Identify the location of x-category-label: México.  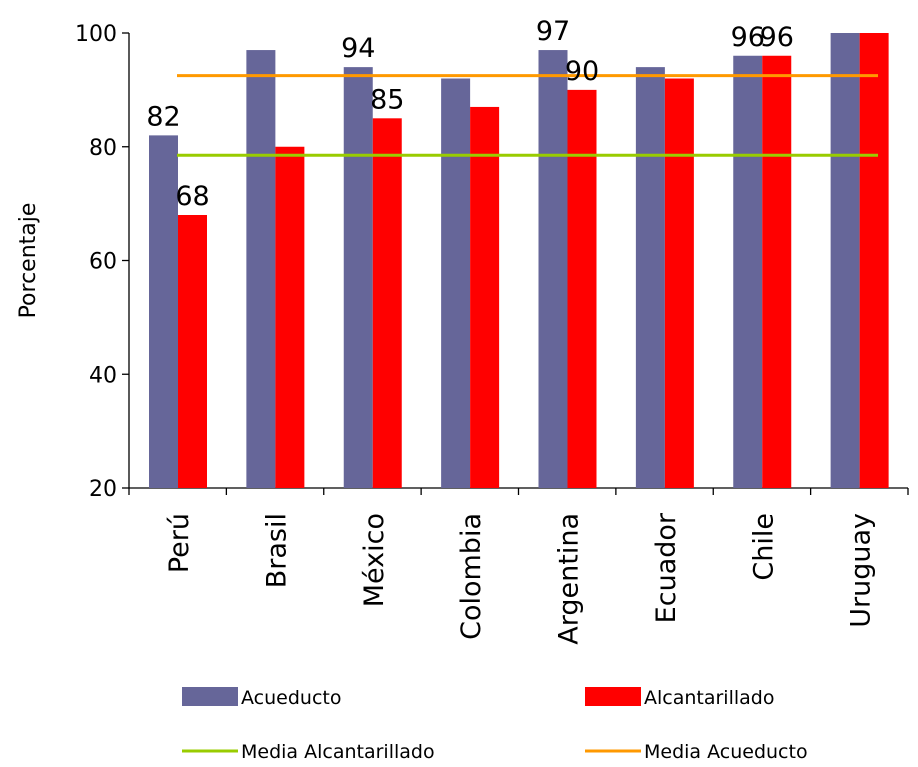
(374, 560).